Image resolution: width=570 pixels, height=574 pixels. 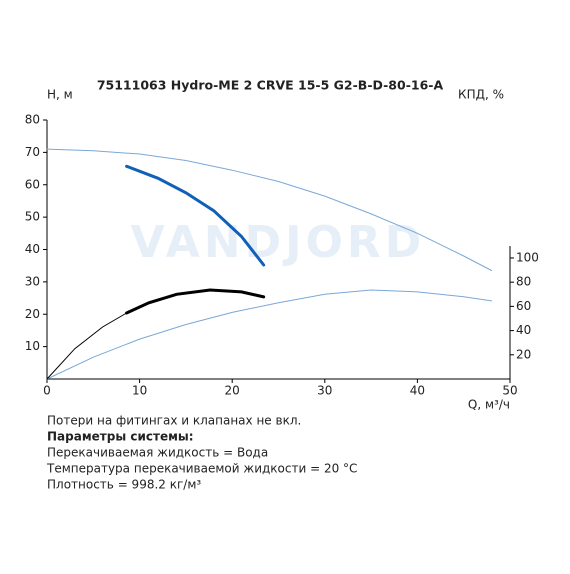 I want to click on watermark: VANDJORD, so click(x=278, y=242).